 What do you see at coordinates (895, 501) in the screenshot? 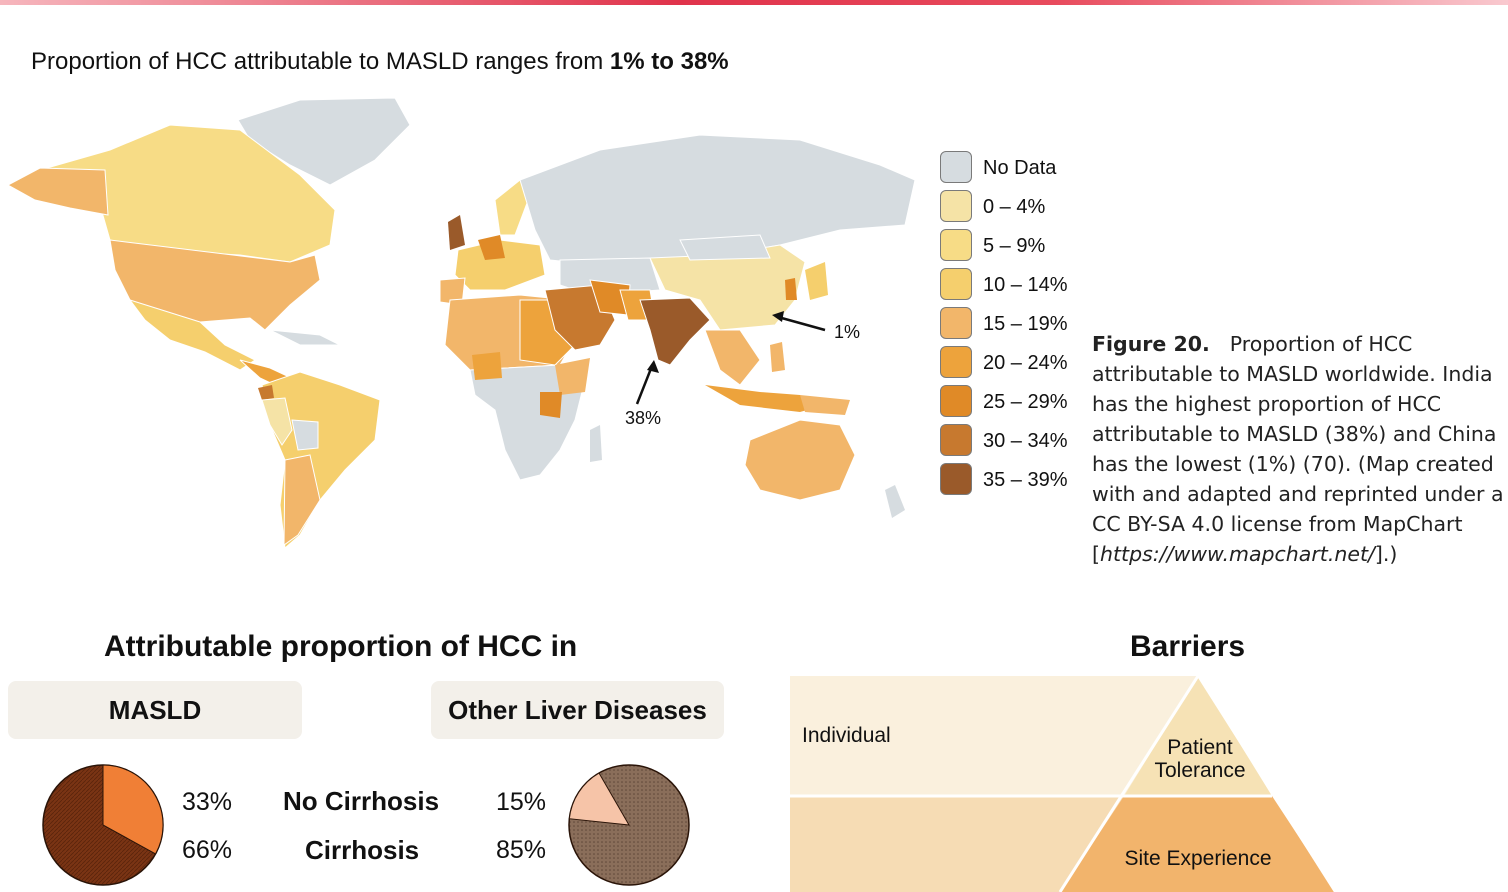
I see `map-new-zealand` at bounding box center [895, 501].